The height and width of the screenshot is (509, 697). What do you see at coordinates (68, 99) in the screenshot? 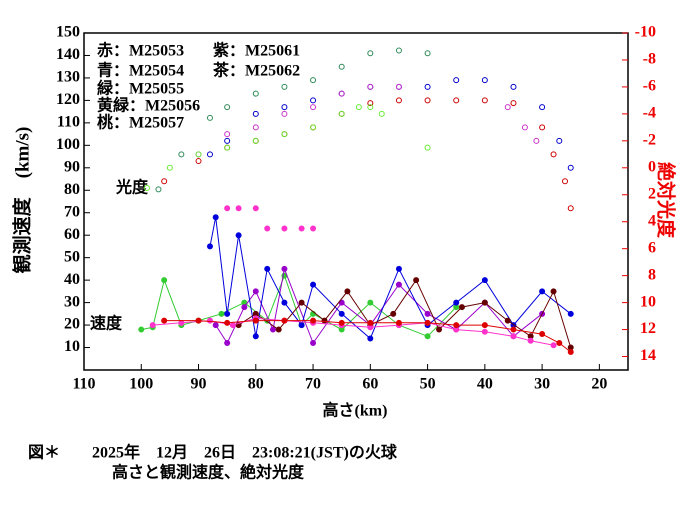
I see `y-tick-label: 120` at bounding box center [68, 99].